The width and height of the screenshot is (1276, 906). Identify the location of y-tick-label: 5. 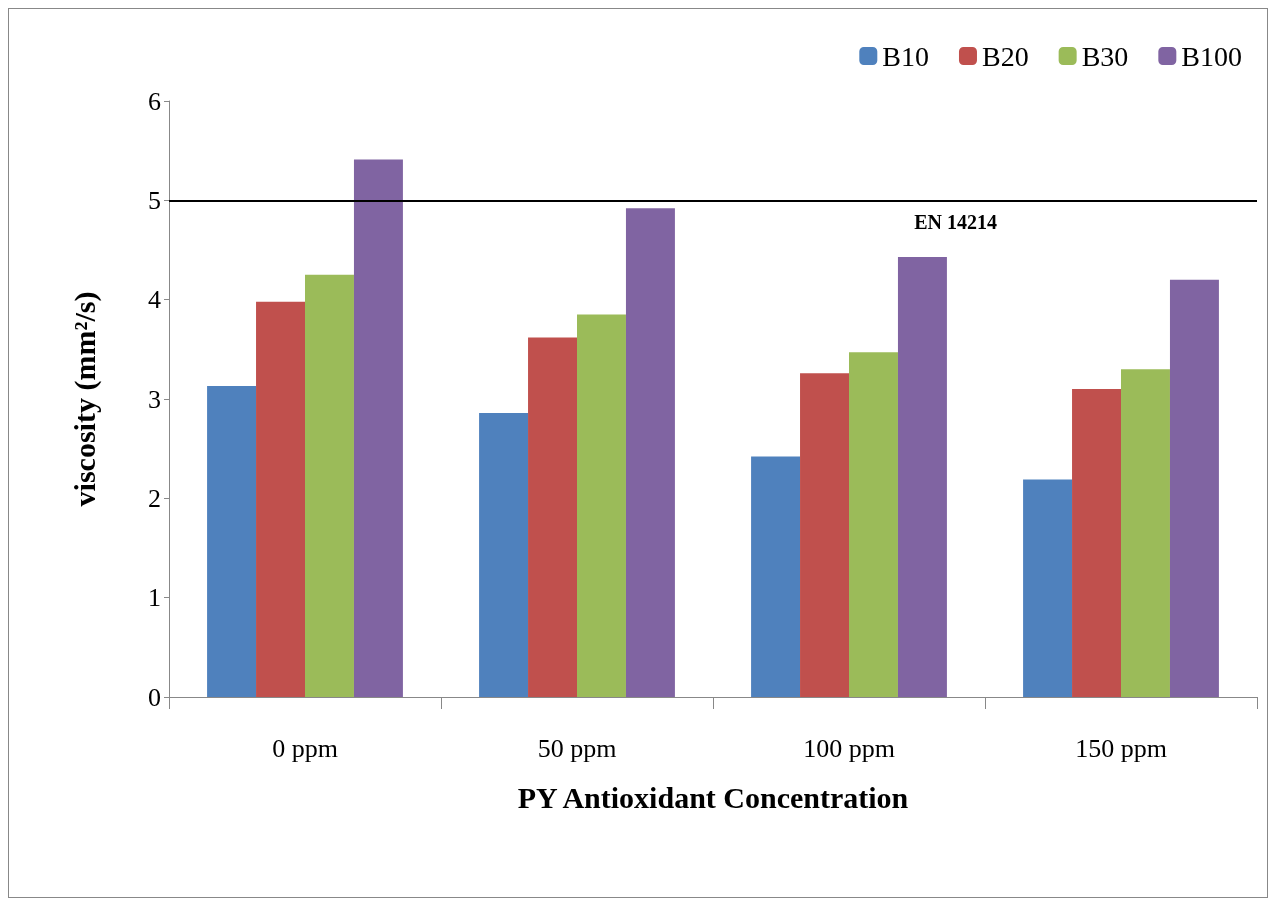
(154, 200).